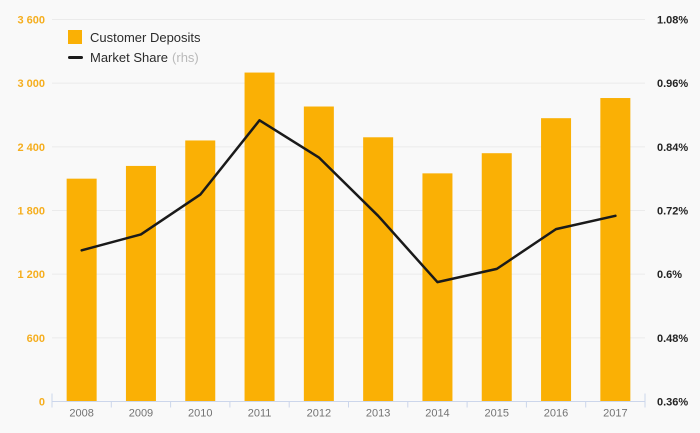 The height and width of the screenshot is (433, 700). Describe the element at coordinates (378, 269) in the screenshot. I see `bar-2013` at that location.